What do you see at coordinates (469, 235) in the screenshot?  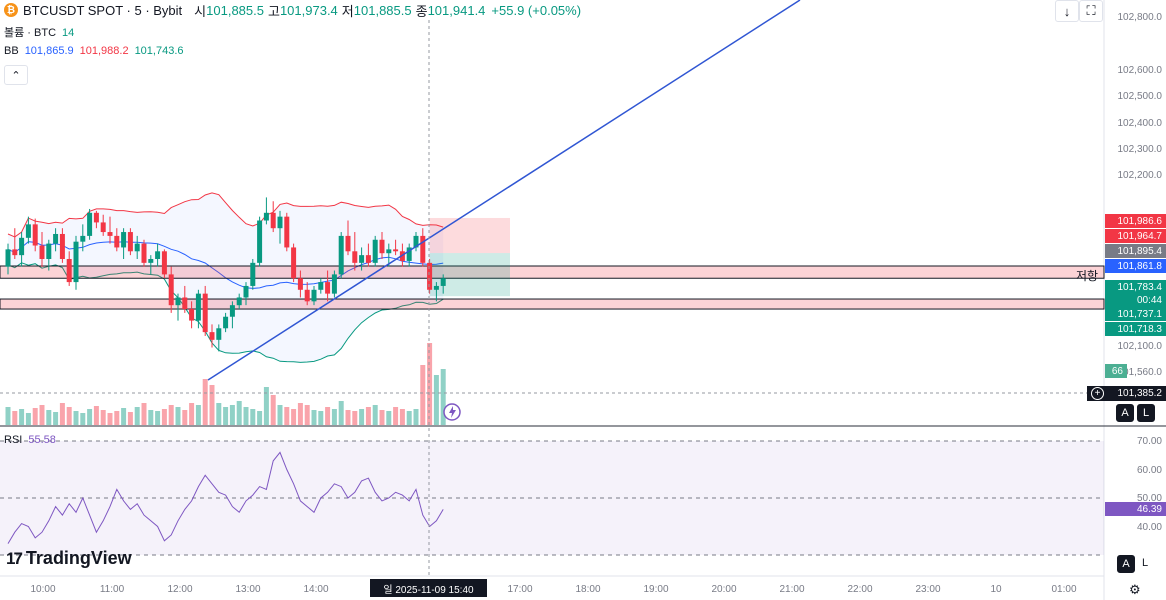 I see `position-target-area` at bounding box center [469, 235].